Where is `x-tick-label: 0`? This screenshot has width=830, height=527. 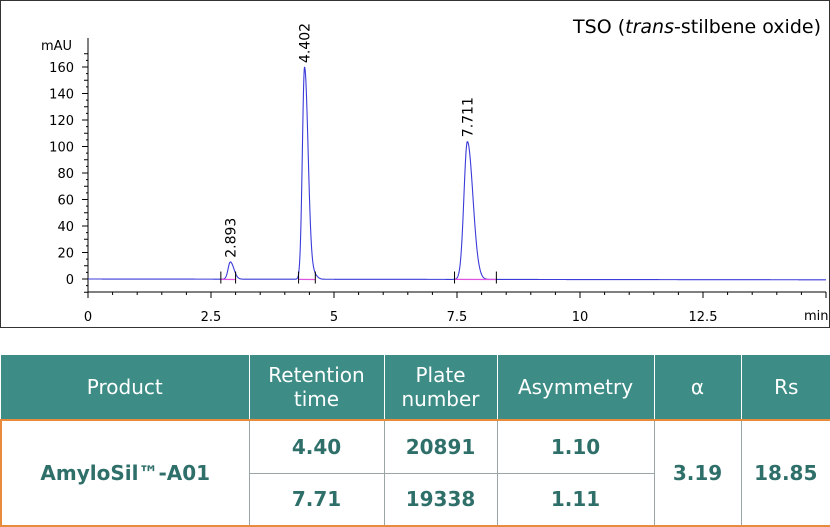
x-tick-label: 0 is located at coordinates (88, 317).